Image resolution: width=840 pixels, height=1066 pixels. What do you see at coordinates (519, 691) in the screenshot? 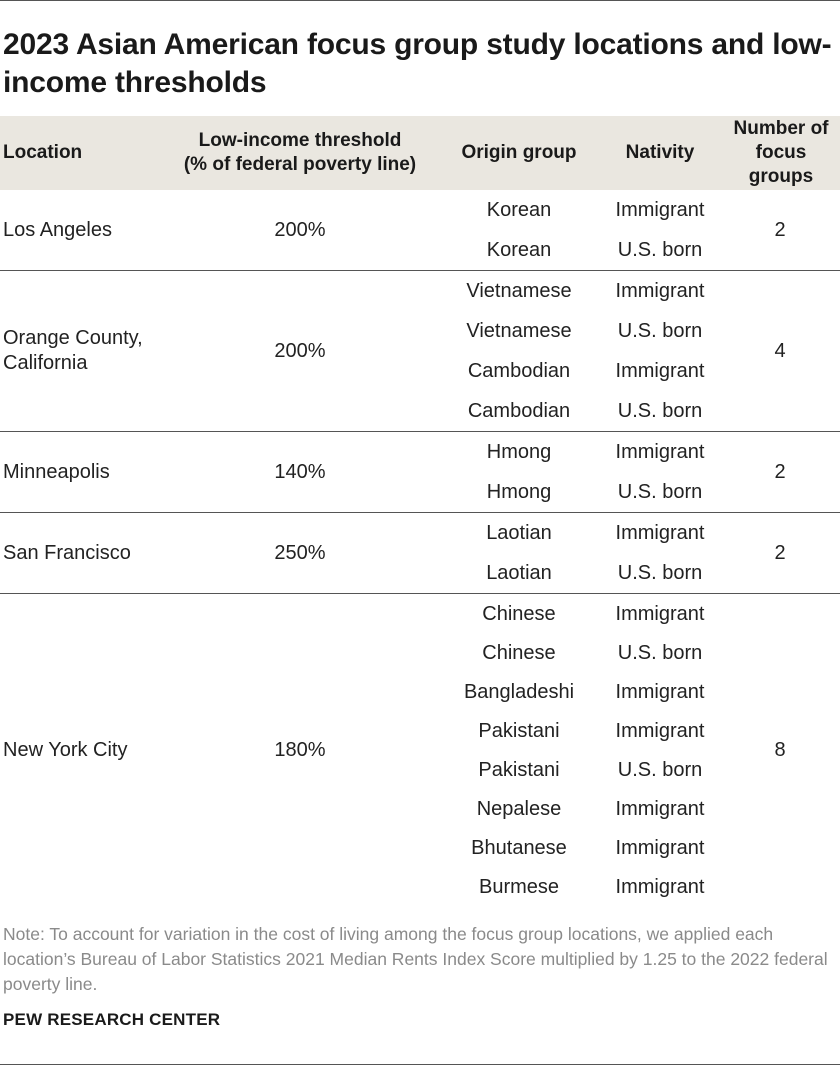
I see `origin-cell: Bangladeshi` at bounding box center [519, 691].